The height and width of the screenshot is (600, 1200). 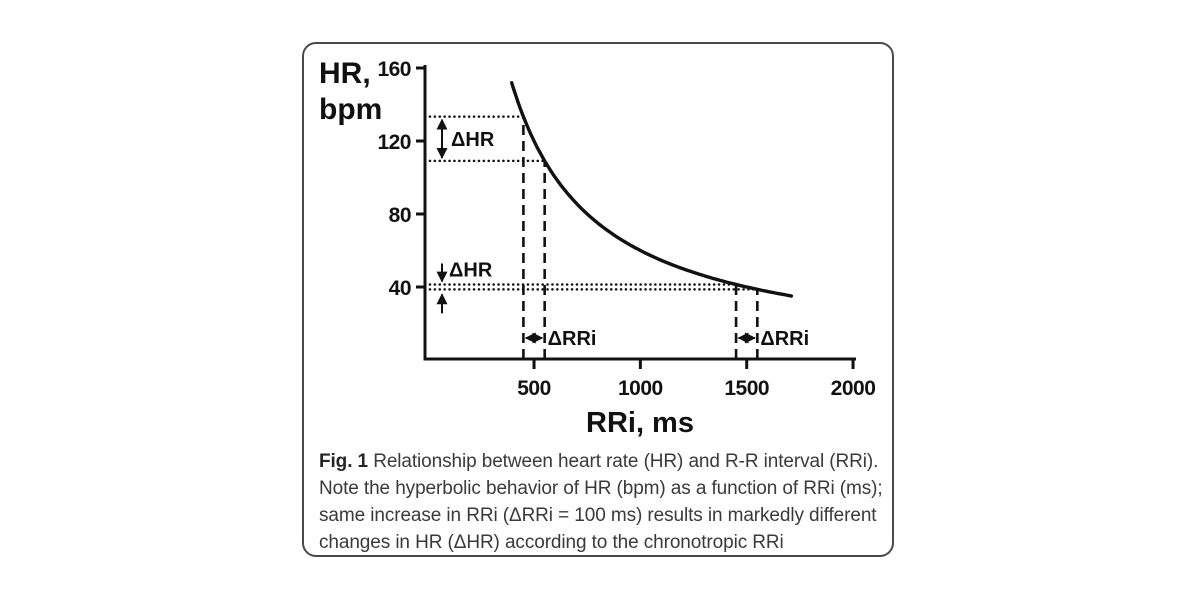 What do you see at coordinates (394, 142) in the screenshot?
I see `y-tick-label-120: 120` at bounding box center [394, 142].